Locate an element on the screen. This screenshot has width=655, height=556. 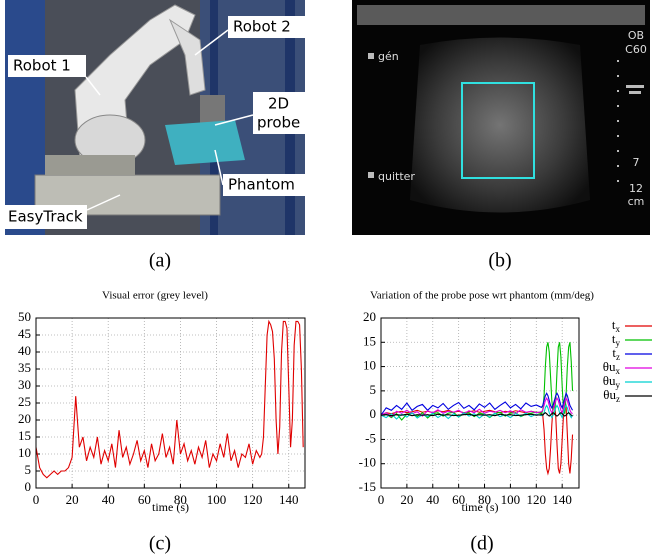
photo-label: probe is located at coordinates (278, 123).